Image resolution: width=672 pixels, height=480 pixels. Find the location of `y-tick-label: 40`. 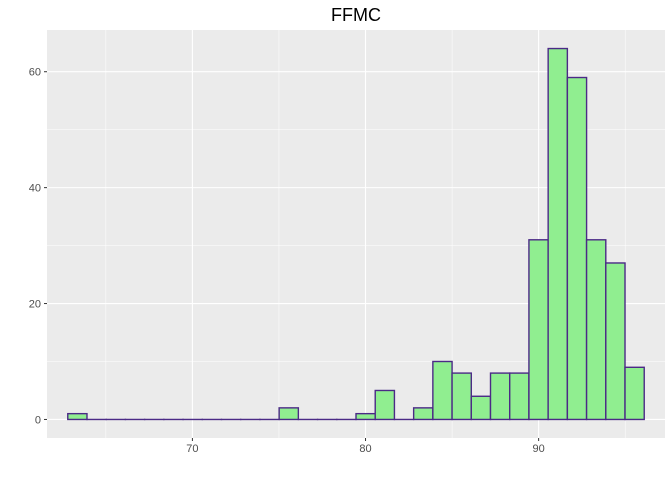

y-tick-label: 40 is located at coordinates (35, 189).